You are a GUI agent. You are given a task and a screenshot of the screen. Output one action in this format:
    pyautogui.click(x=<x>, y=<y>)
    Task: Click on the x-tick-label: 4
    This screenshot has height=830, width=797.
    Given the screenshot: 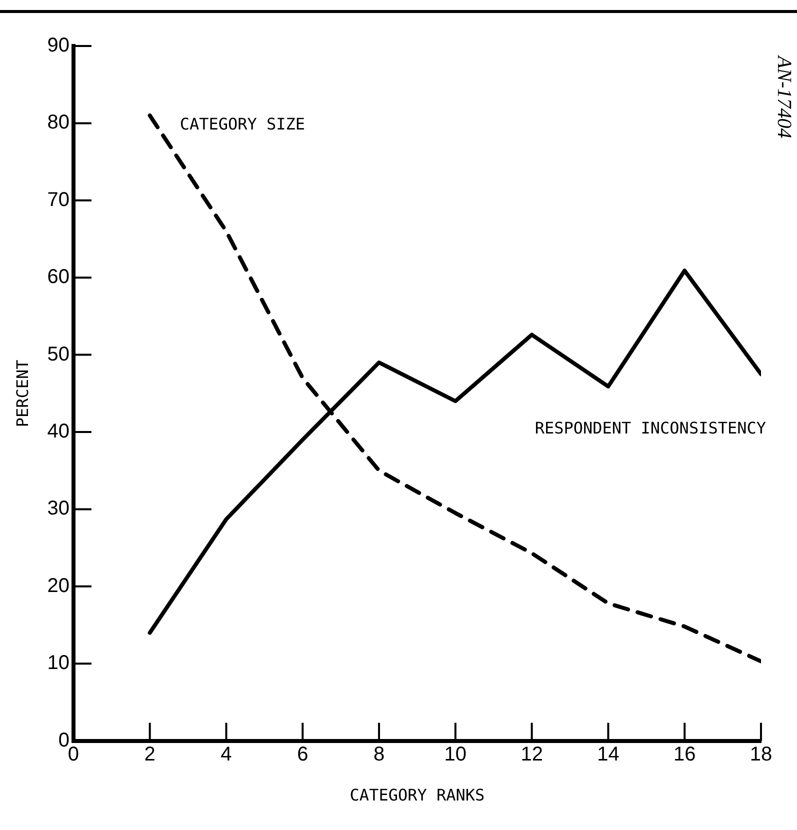 What is the action you would take?
    pyautogui.click(x=226, y=754)
    